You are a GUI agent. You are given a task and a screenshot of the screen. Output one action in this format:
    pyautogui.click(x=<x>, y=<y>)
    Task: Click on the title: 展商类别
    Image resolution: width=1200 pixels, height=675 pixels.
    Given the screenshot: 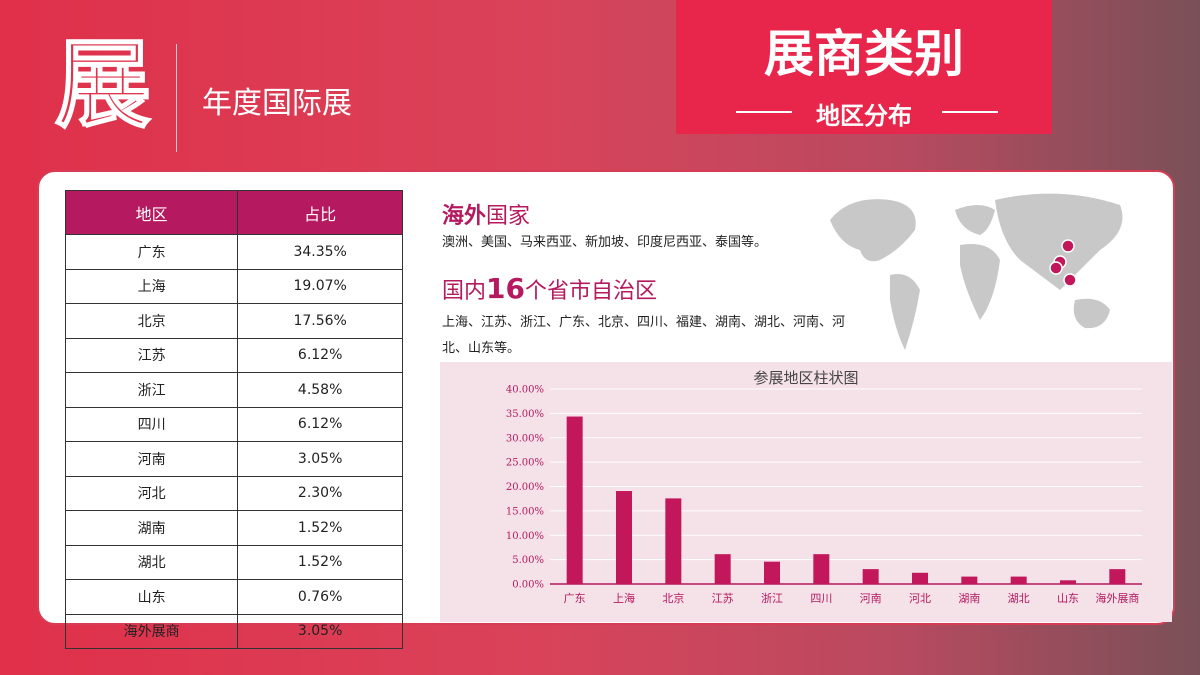 What is the action you would take?
    pyautogui.click(x=864, y=54)
    